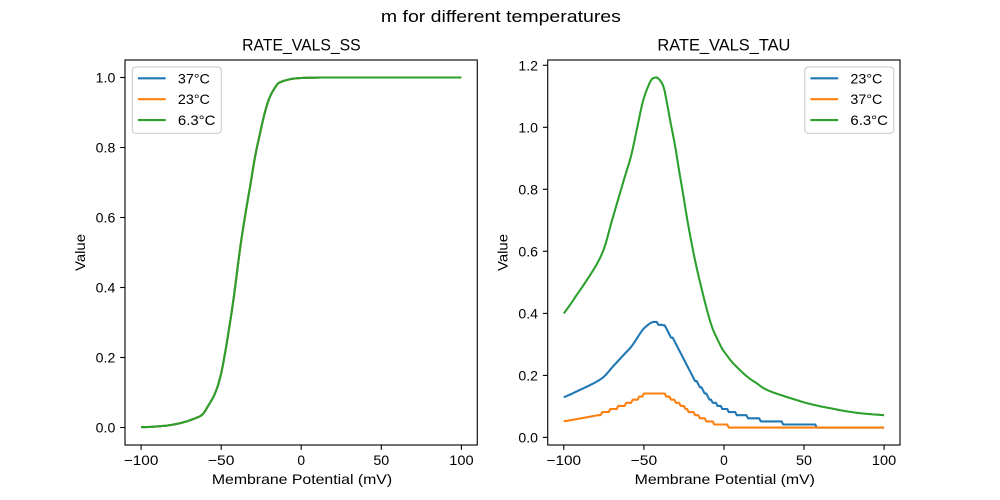 Image resolution: width=1000 pixels, height=500 pixels. I want to click on svg-text: RATE_VALS_TAU, so click(723, 45).